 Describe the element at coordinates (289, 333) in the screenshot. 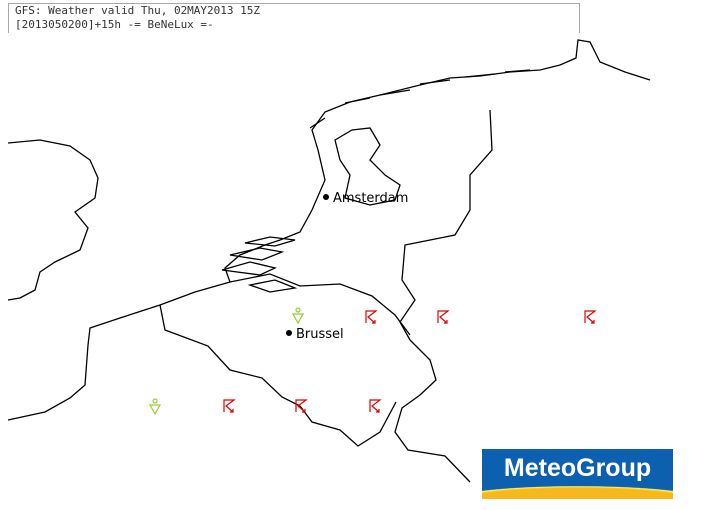

I see `brussel-dot` at that location.